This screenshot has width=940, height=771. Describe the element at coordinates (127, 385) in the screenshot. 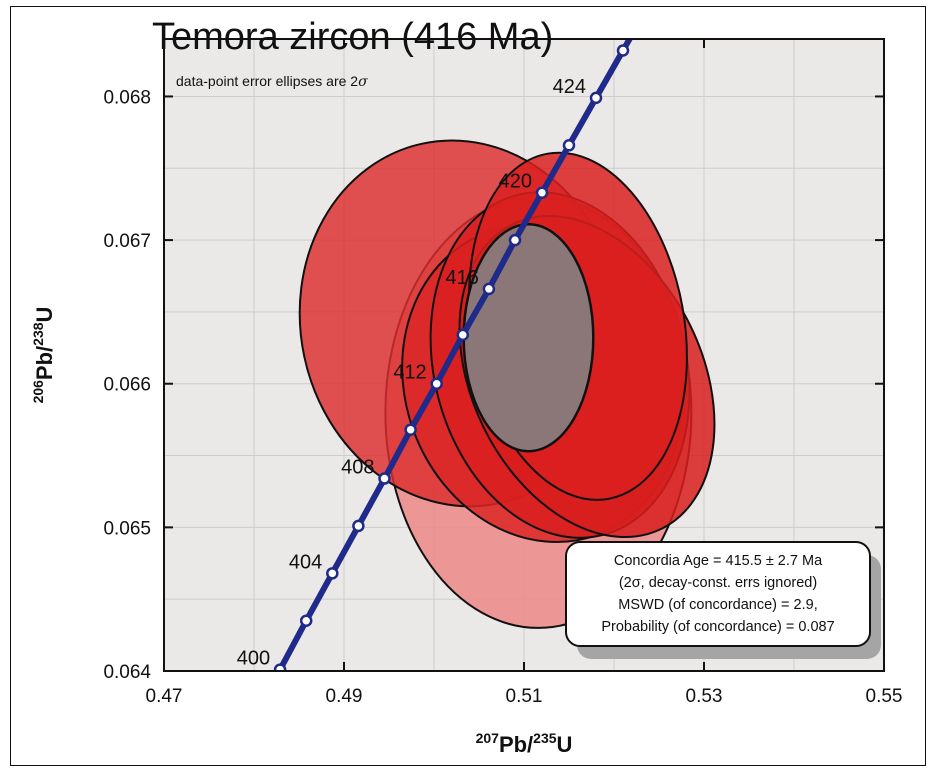

I see `y-tick-label: 0.066` at that location.